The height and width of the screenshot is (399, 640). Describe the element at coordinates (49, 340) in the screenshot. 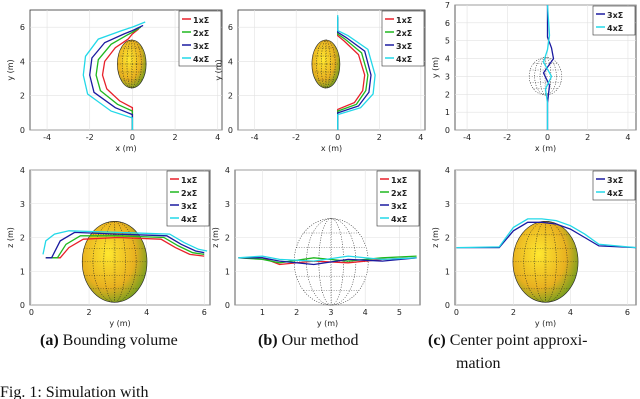

I see `caption-label: (a)` at that location.